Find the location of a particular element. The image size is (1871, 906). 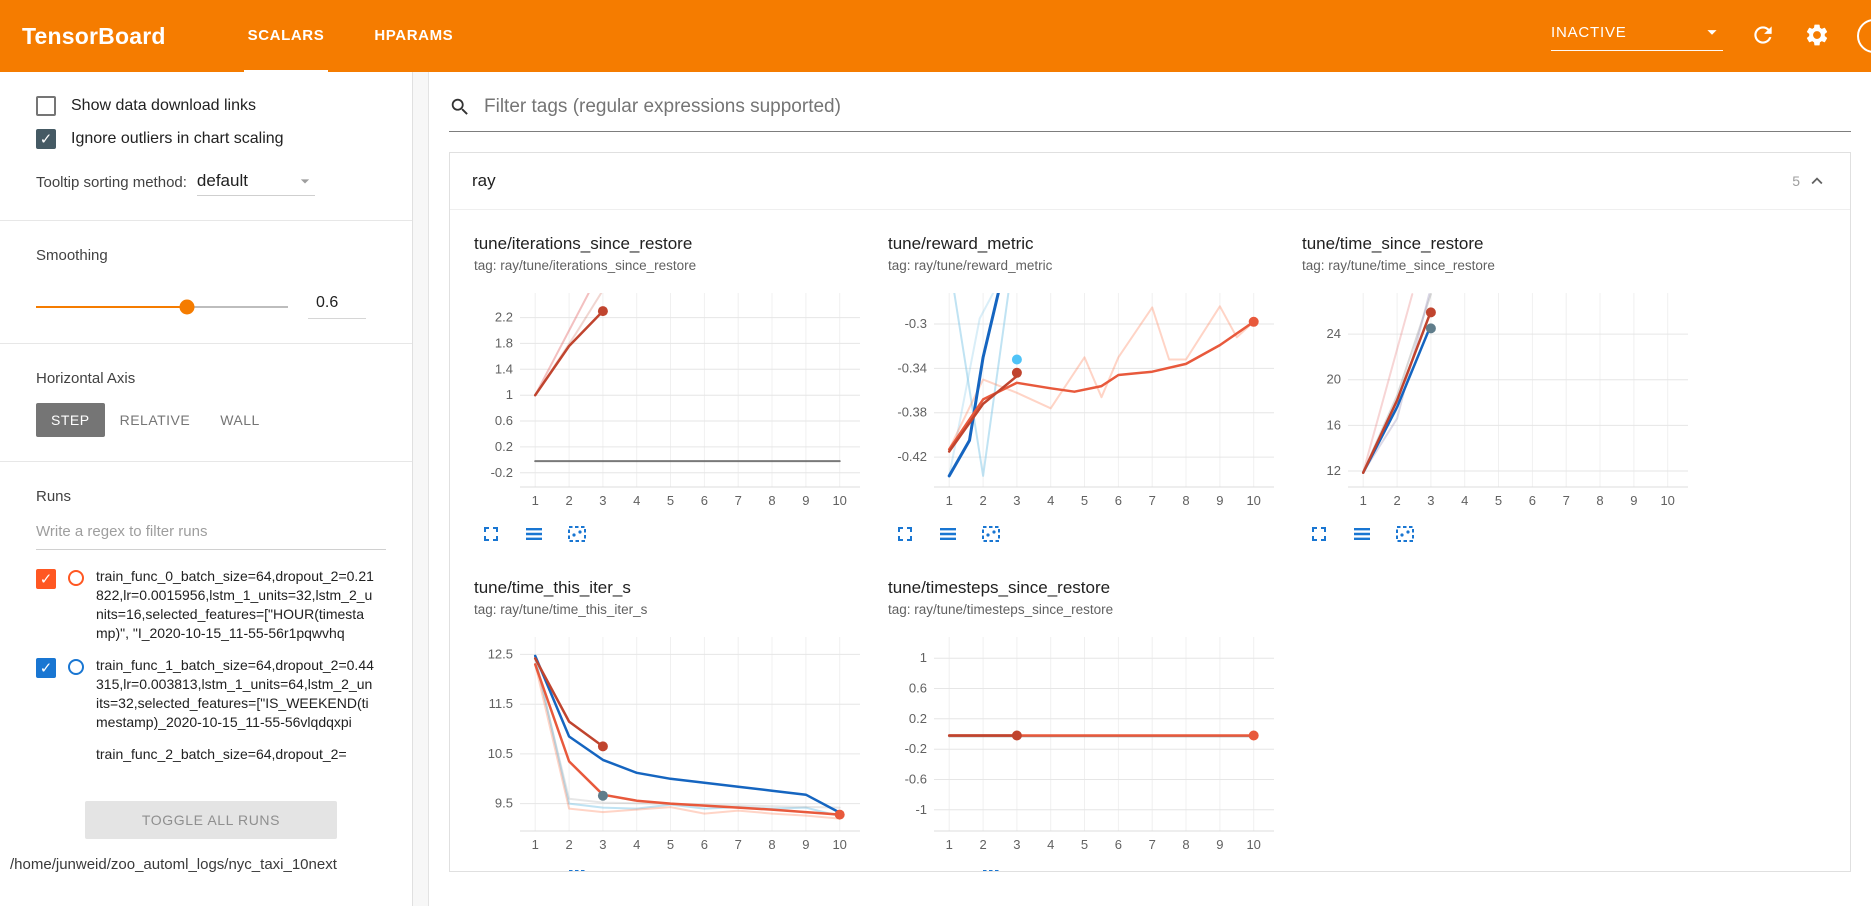

chart-plot: 1 2 3 4 5 6 7 8 9 10 12 16 20 24 is located at coordinates (1501, 401).